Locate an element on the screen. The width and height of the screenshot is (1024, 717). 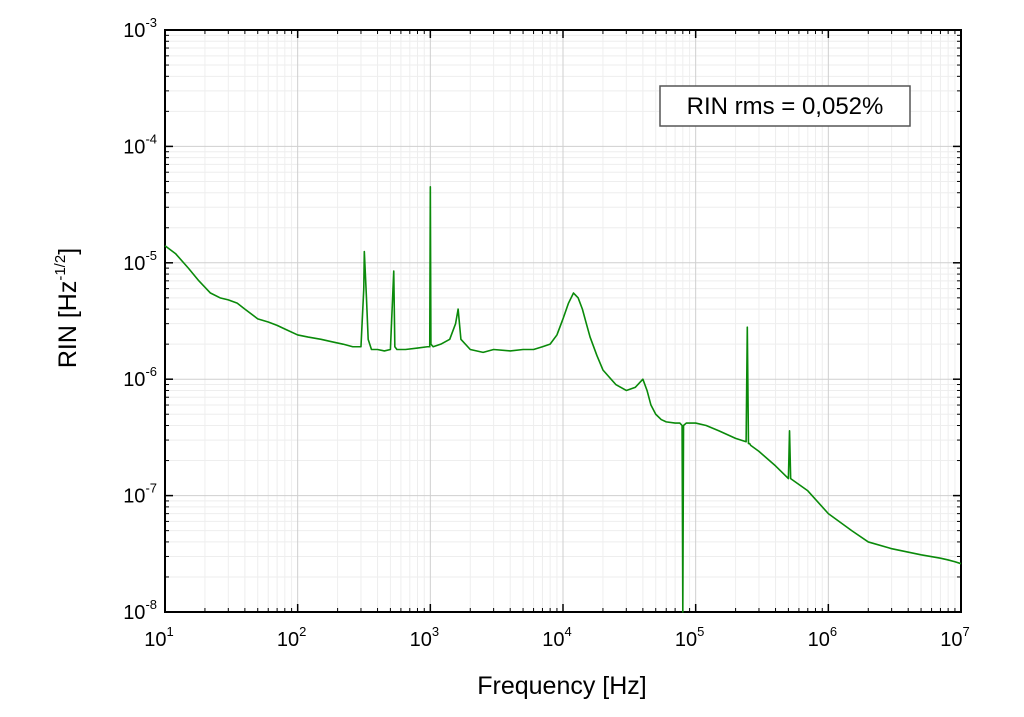
annotation-box is located at coordinates (785, 106).